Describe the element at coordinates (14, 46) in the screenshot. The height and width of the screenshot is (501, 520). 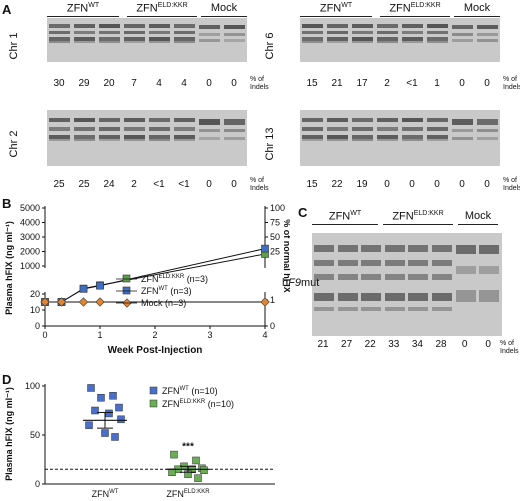
I see `chromosome-label: Chr 1` at that location.